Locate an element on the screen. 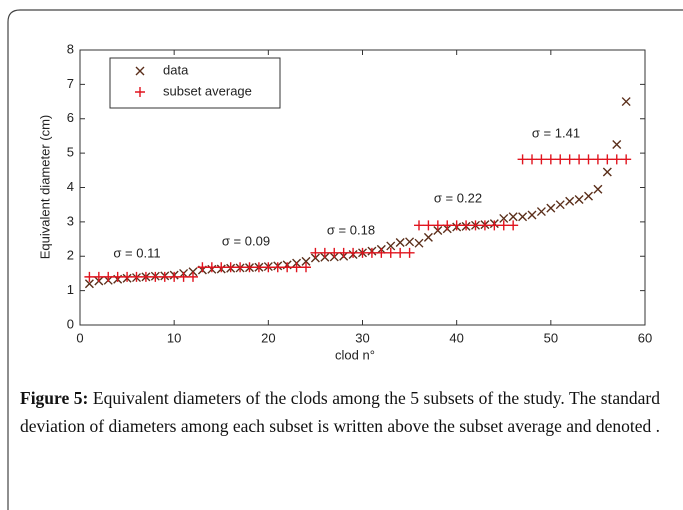 This screenshot has width=683, height=510. annotation: σ = 0.22 is located at coordinates (458, 197).